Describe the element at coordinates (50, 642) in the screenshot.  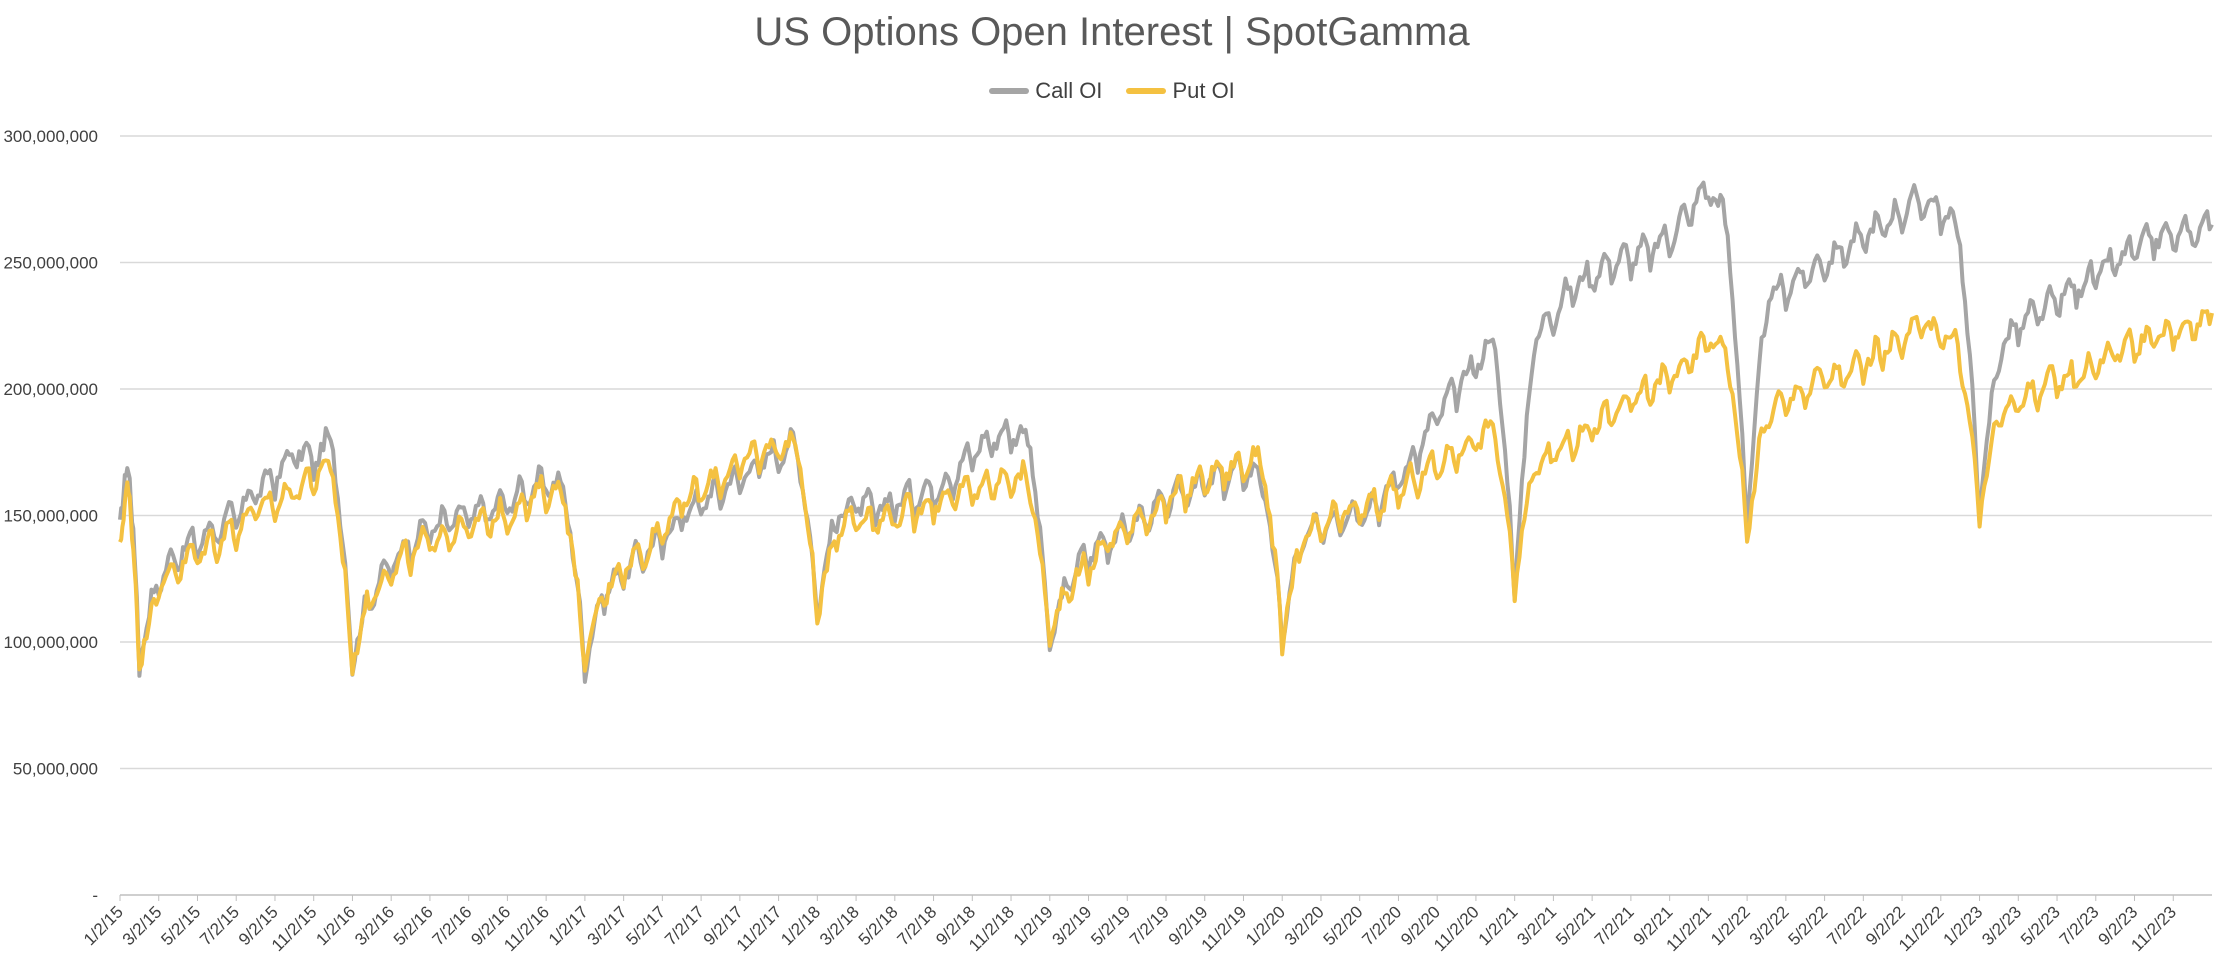
I see `y-tick-label: 100,000,000` at that location.